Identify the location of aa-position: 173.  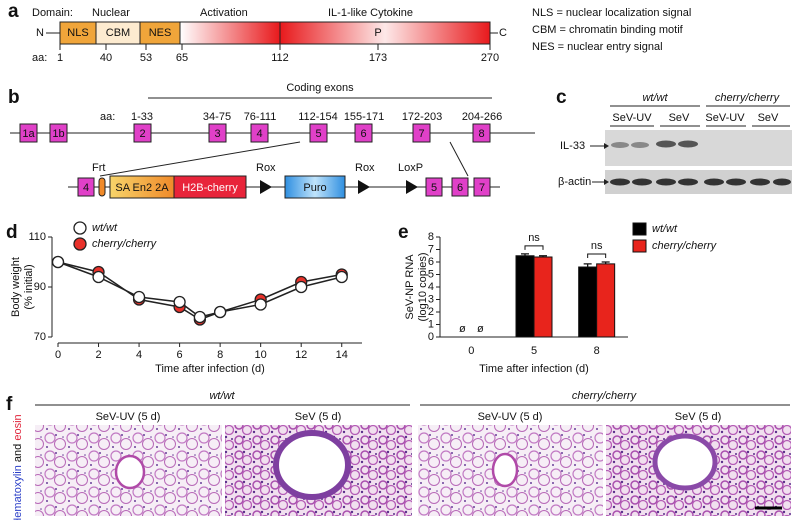
(378, 58).